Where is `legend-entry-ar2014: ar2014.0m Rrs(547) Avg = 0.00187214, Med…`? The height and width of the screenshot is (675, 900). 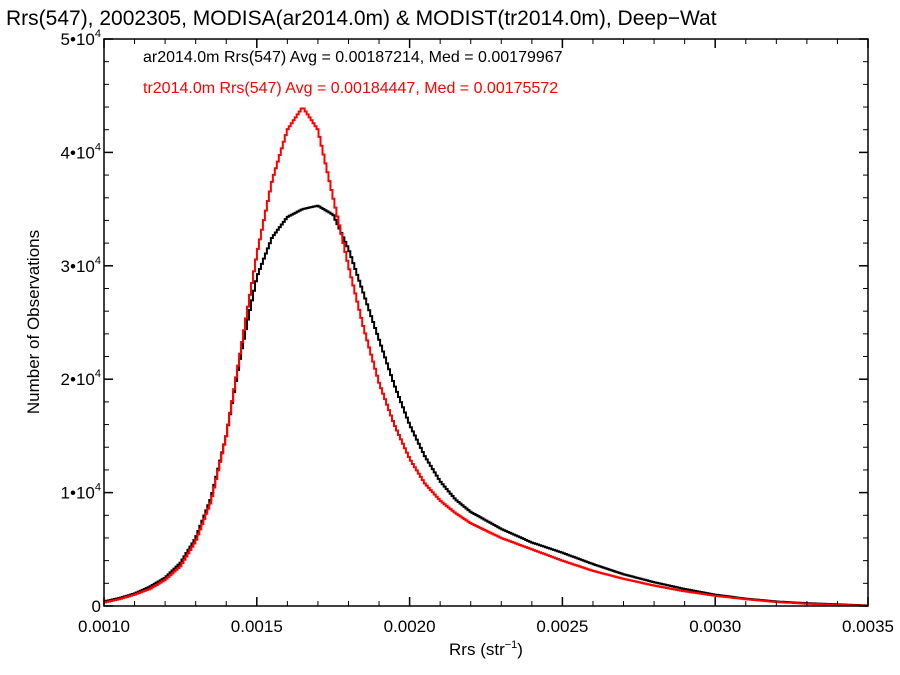
legend-entry-ar2014: ar2014.0m Rrs(547) Avg = 0.00187214, Med… is located at coordinates (353, 57).